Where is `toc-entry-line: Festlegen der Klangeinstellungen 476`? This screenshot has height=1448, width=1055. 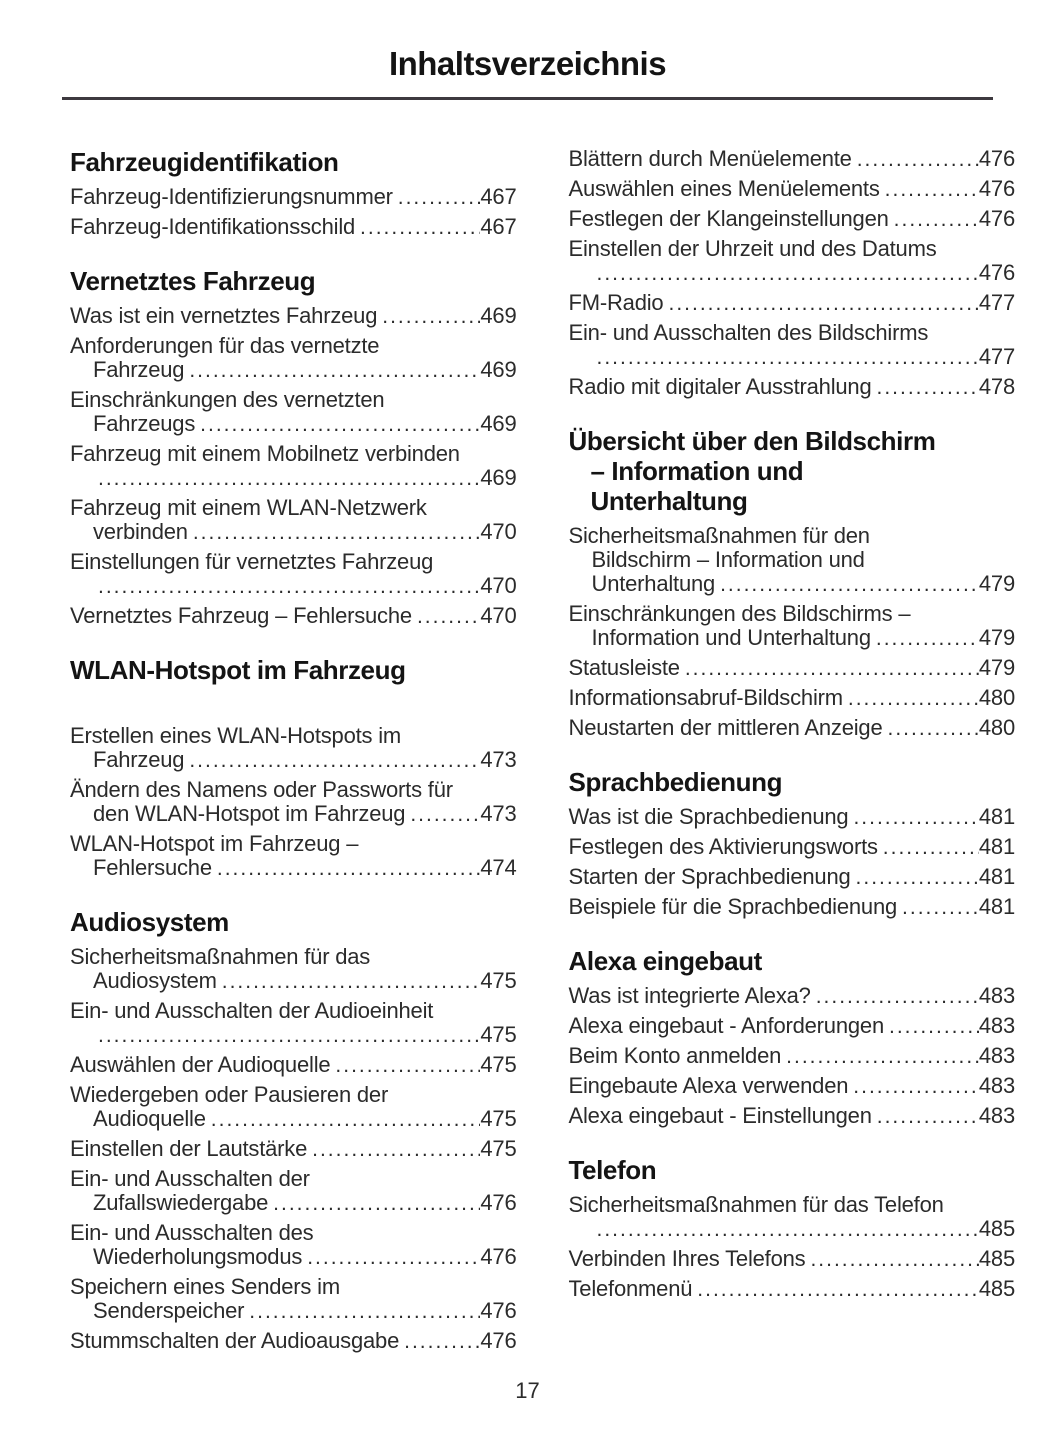
toc-entry-line: Festlegen der Klangeinstellungen 476 is located at coordinates (792, 219).